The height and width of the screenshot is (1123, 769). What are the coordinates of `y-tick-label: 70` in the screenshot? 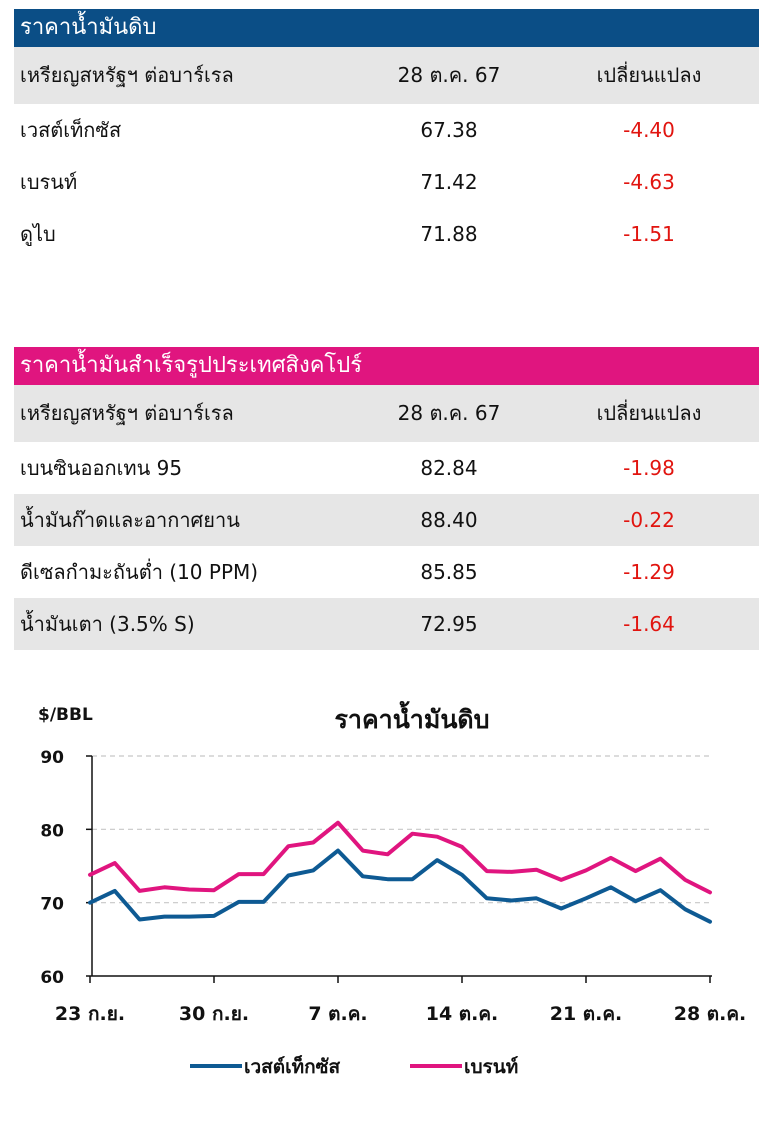 It's located at (52, 905).